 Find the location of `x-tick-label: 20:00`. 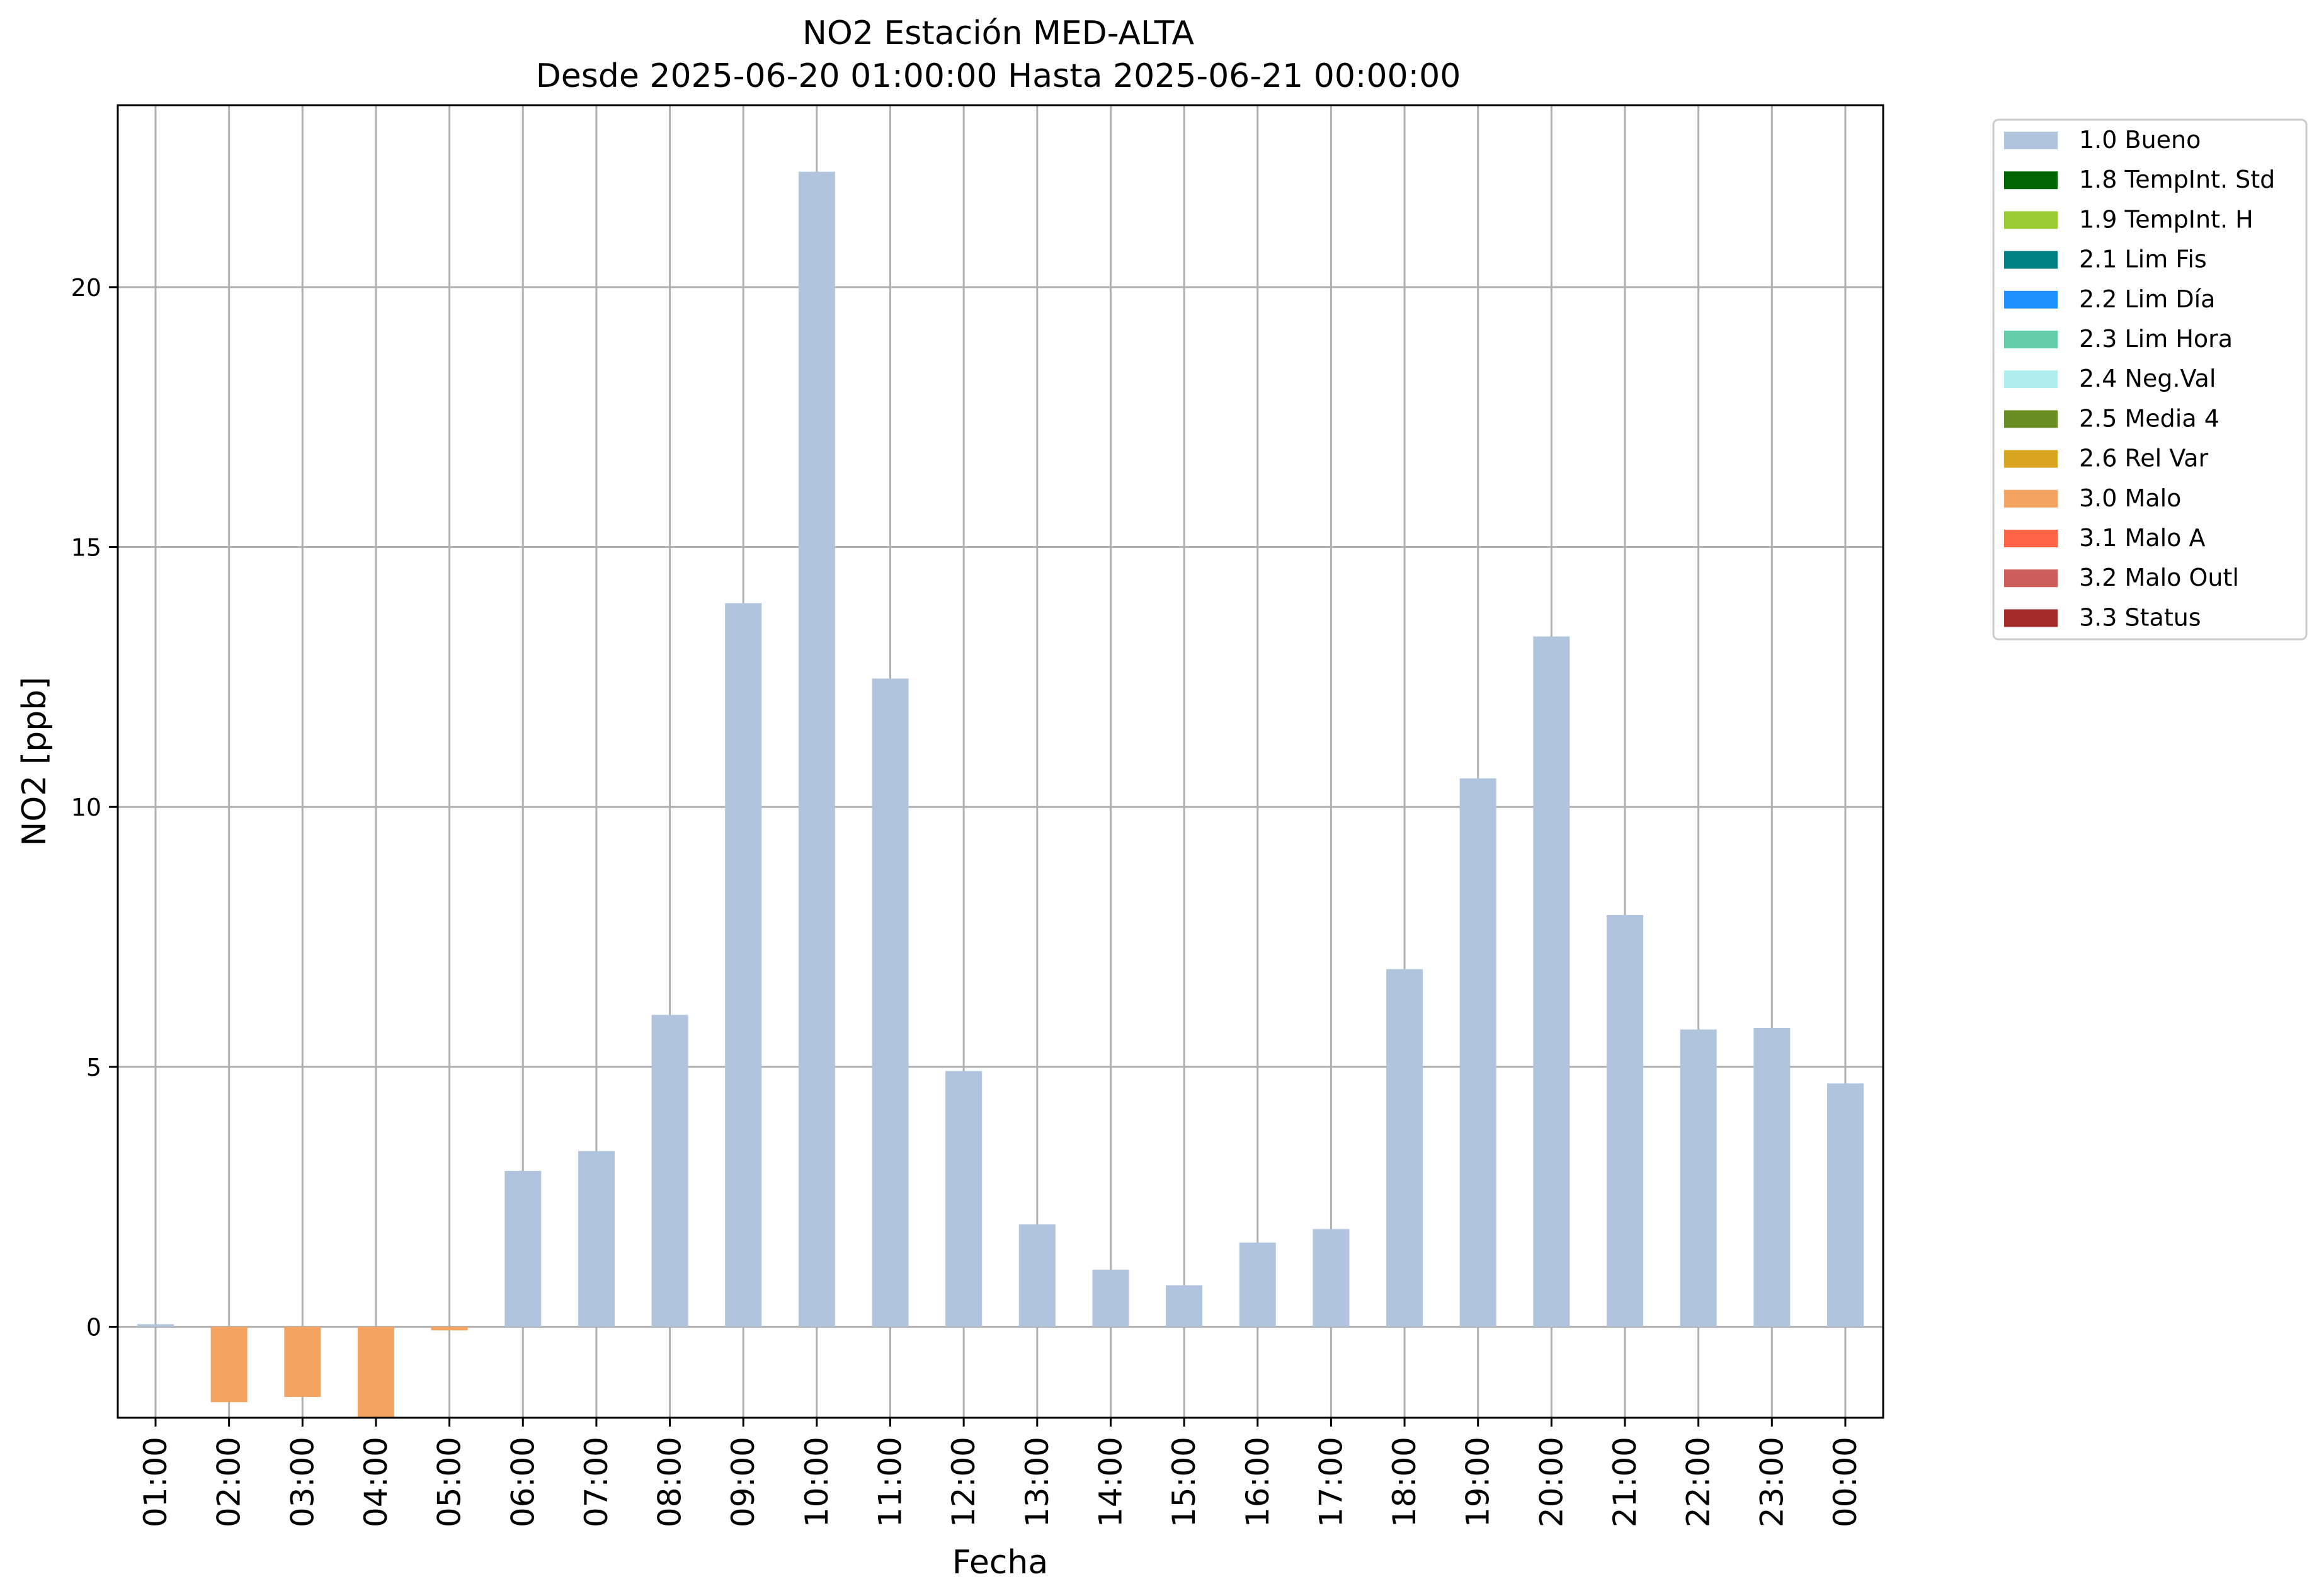

x-tick-label: 20:00 is located at coordinates (1551, 1482).